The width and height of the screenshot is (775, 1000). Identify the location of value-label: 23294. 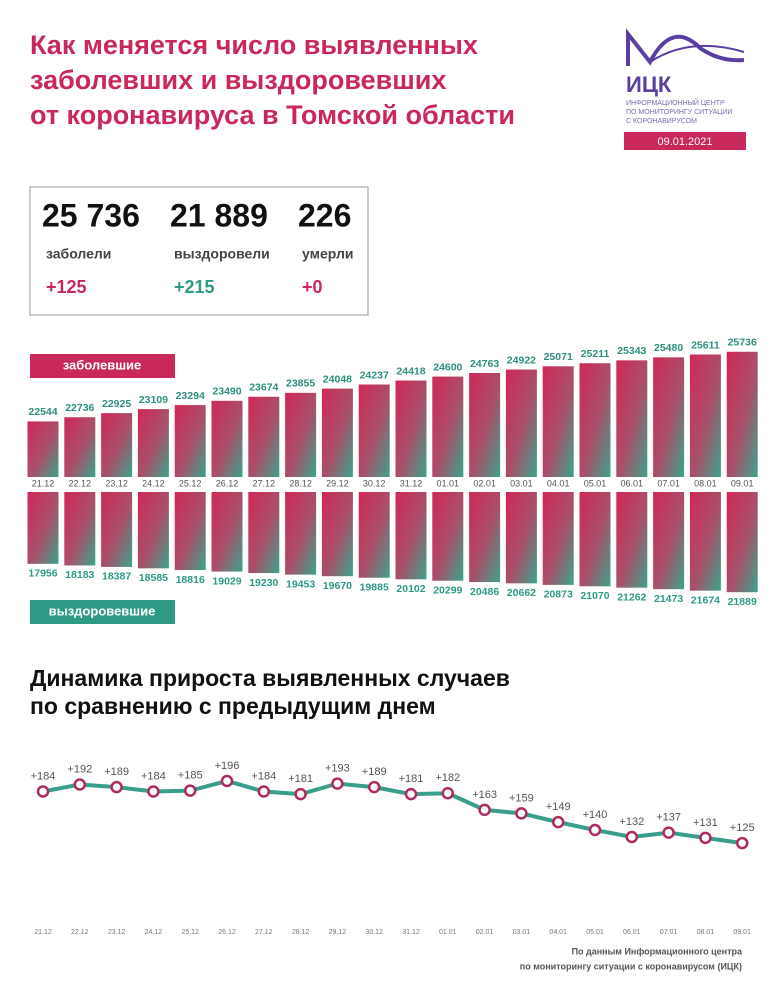
(190, 396).